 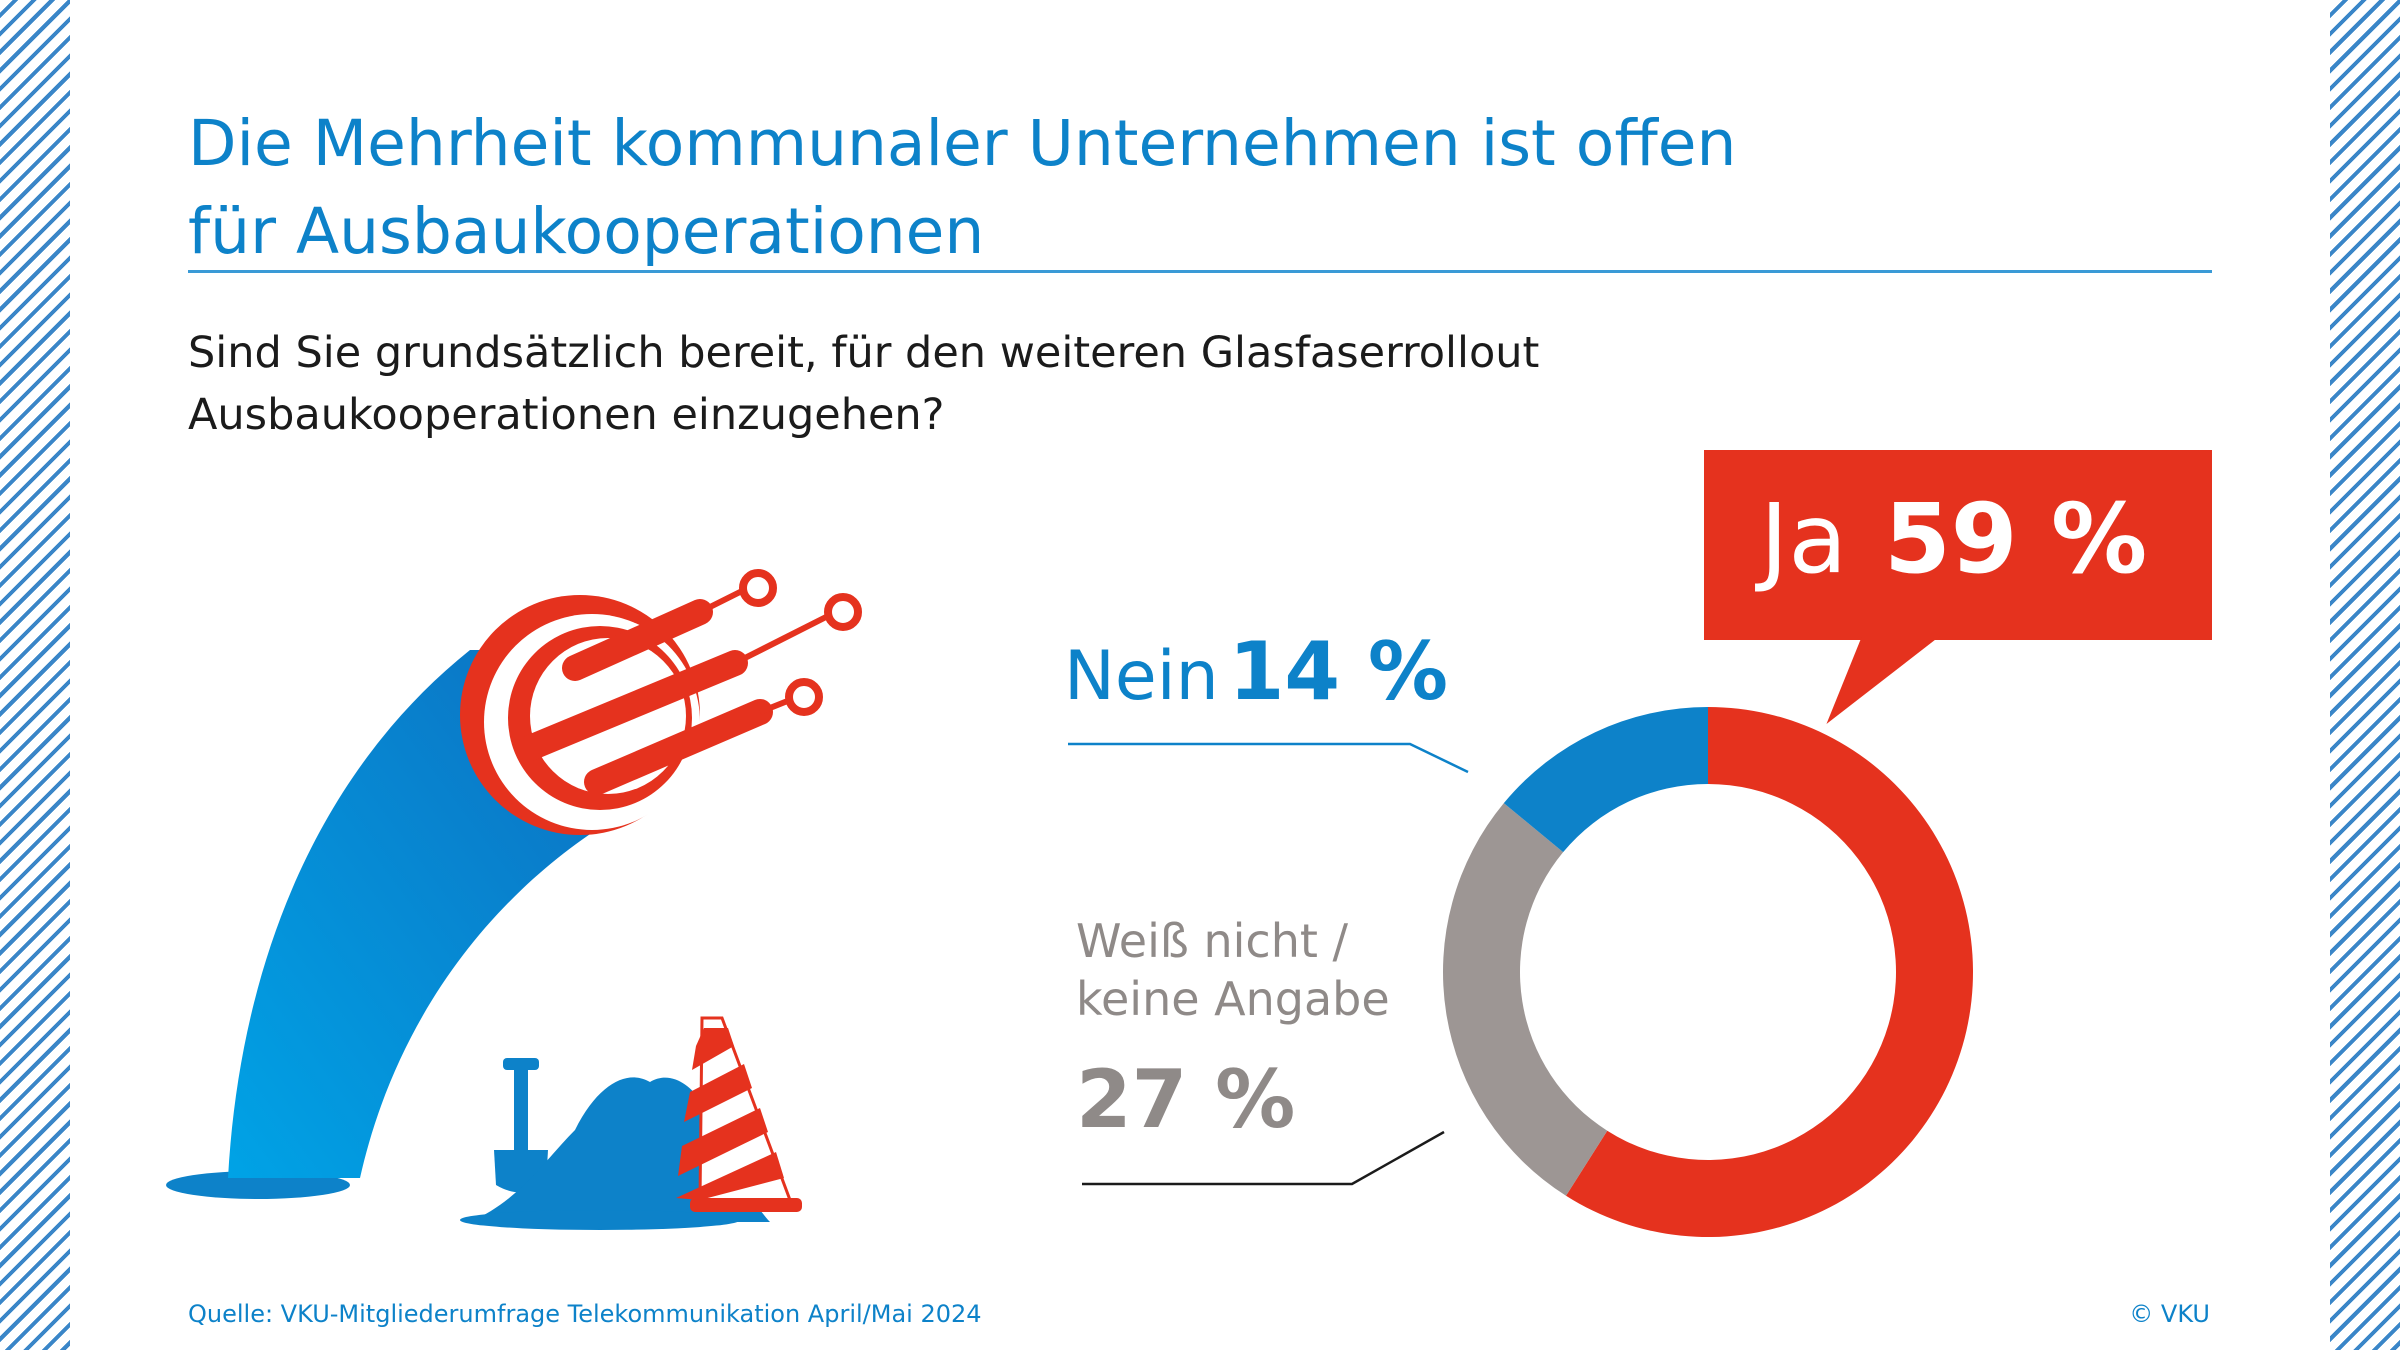 I want to click on weiss-nicht-line-1: Weiß nicht /, so click(x=1212, y=941).